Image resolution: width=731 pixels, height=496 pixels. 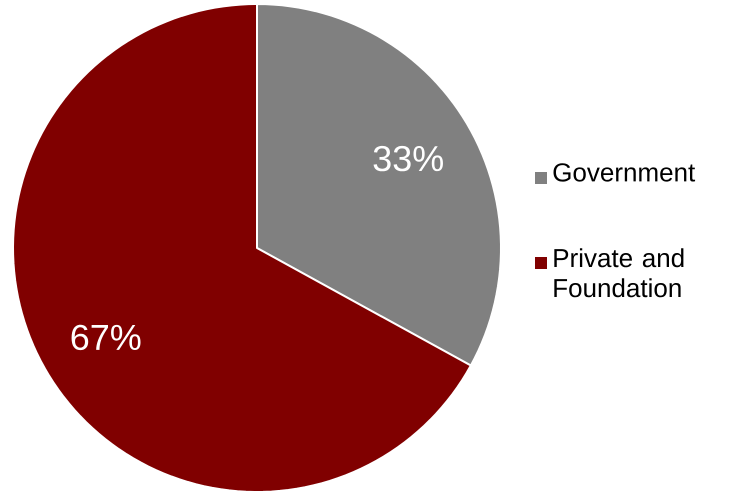 What do you see at coordinates (619, 273) in the screenshot?
I see `legend-label: Private and Foundation` at bounding box center [619, 273].